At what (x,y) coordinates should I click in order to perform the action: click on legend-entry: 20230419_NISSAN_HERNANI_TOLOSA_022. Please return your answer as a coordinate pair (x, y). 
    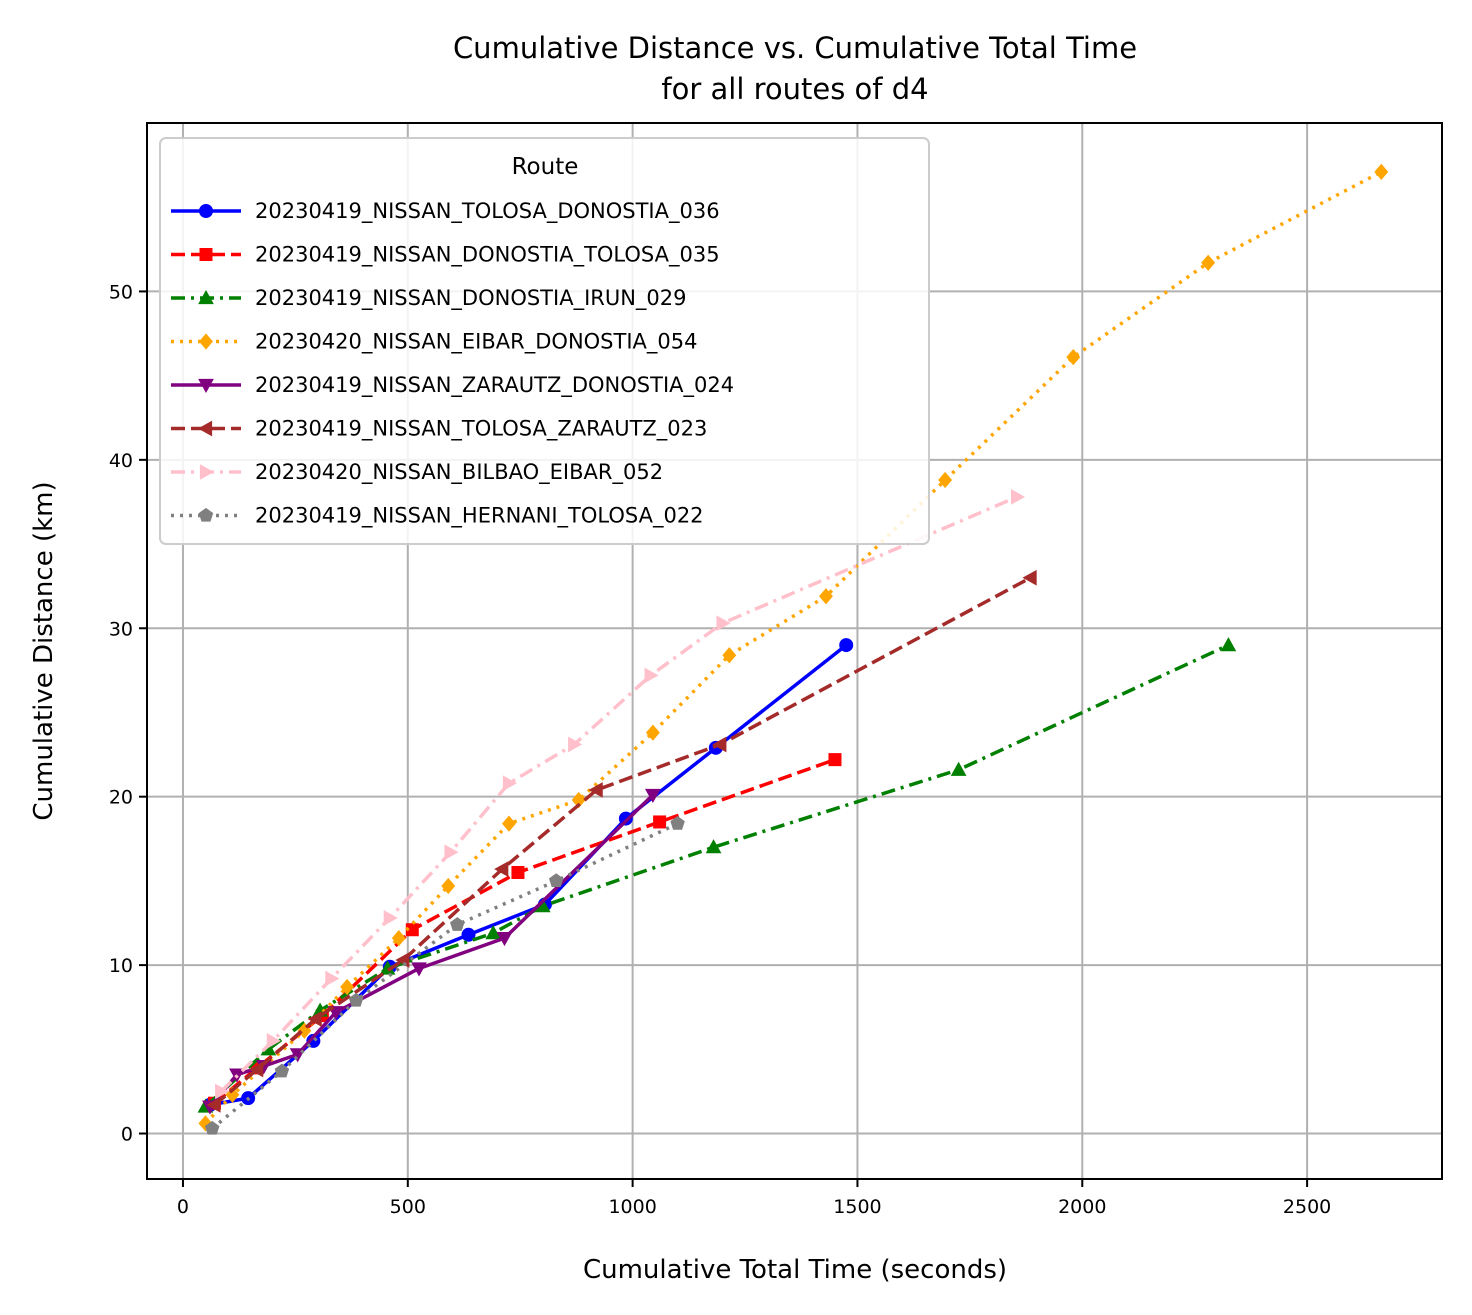
    Looking at the image, I should click on (437, 516).